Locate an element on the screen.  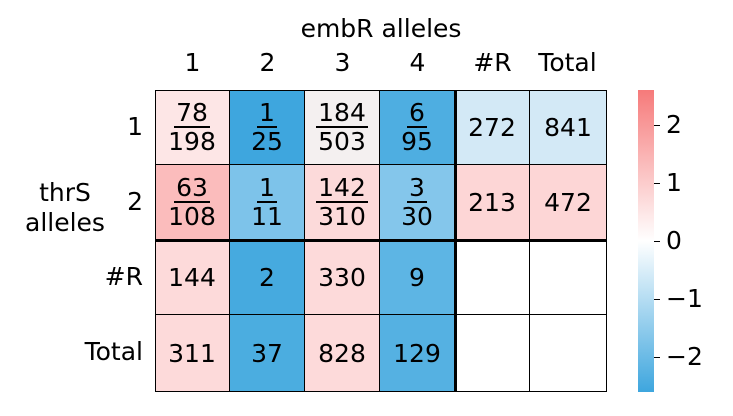
cell-fraction: 184 503 is located at coordinates (342, 127).